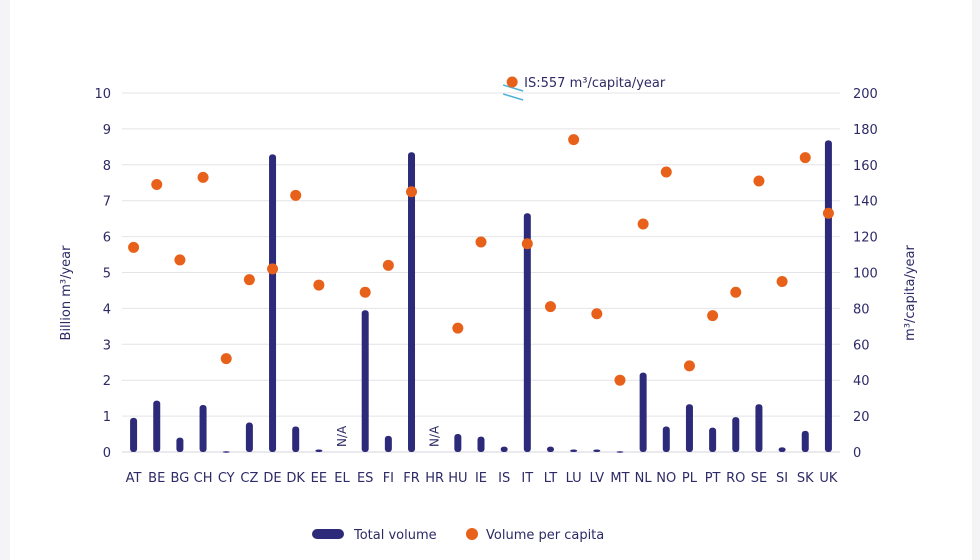 The image size is (980, 560). What do you see at coordinates (134, 434) in the screenshot?
I see `bar-AT` at bounding box center [134, 434].